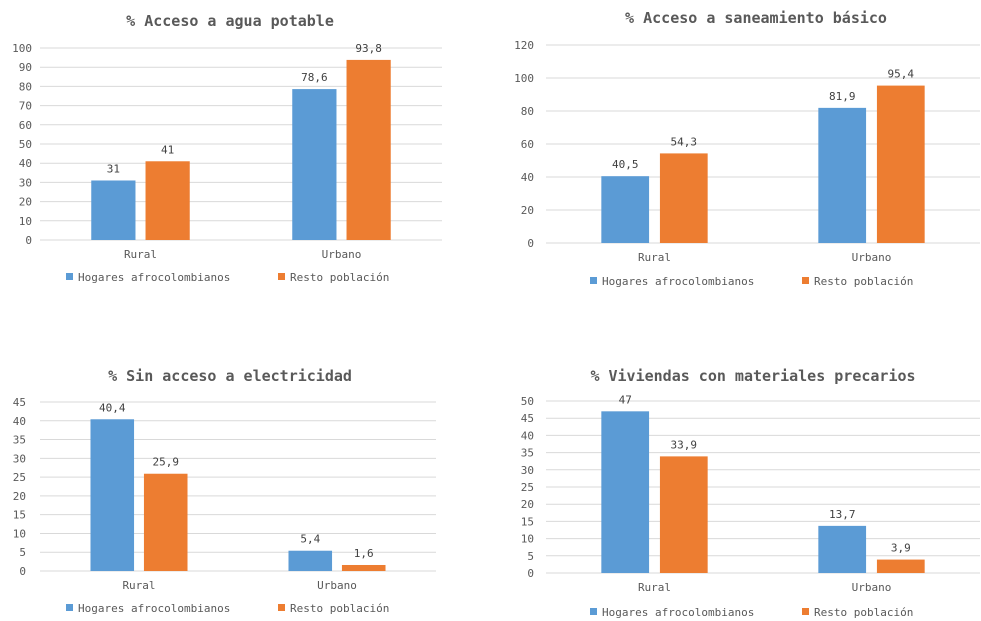 The height and width of the screenshot is (621, 981). I want to click on data-label: 81,9, so click(842, 96).